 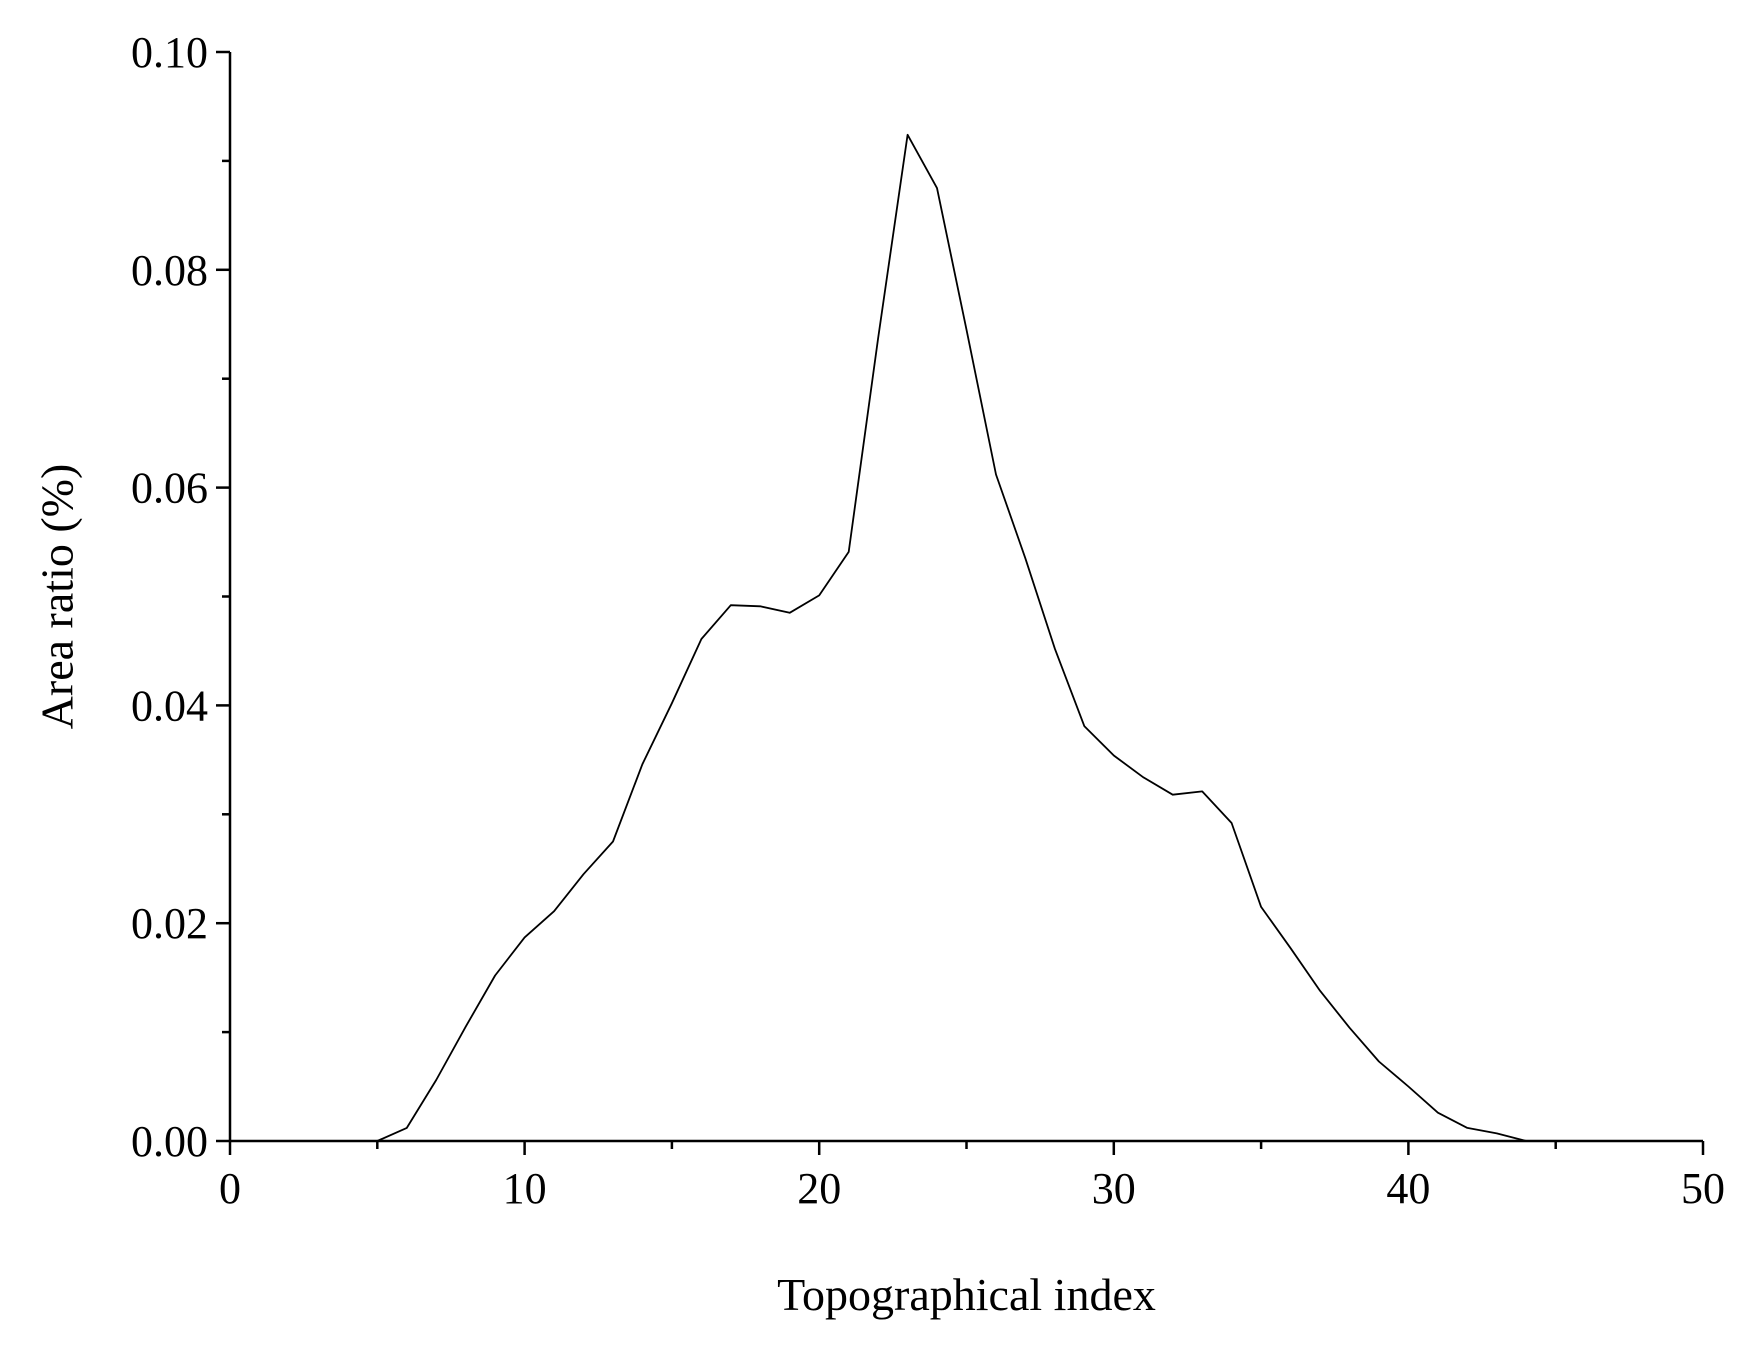 What do you see at coordinates (169, 705) in the screenshot?
I see `y-tick-label: 0.04` at bounding box center [169, 705].